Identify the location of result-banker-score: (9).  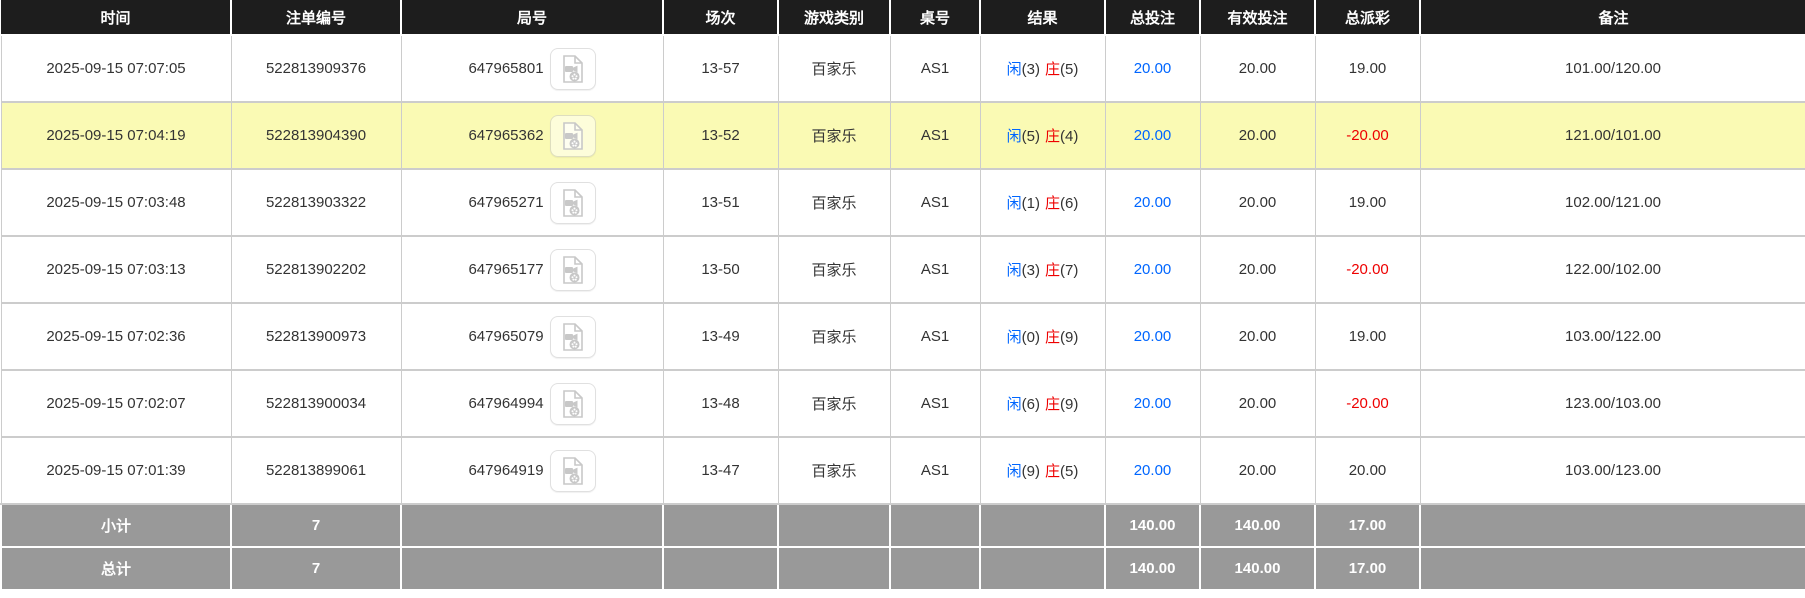
(1069, 404).